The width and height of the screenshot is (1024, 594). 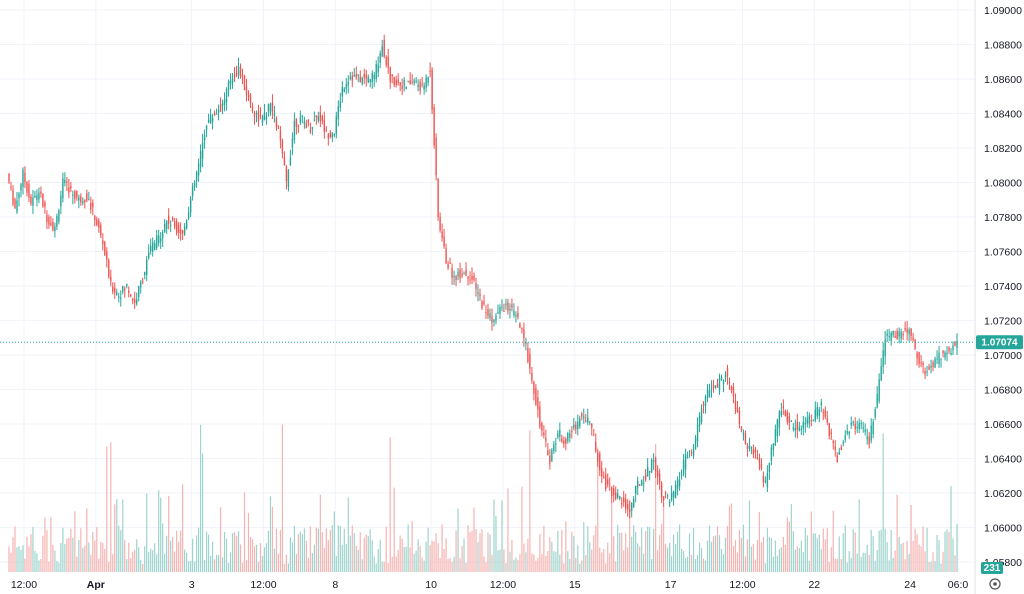 I want to click on gear-icon, so click(x=995, y=584).